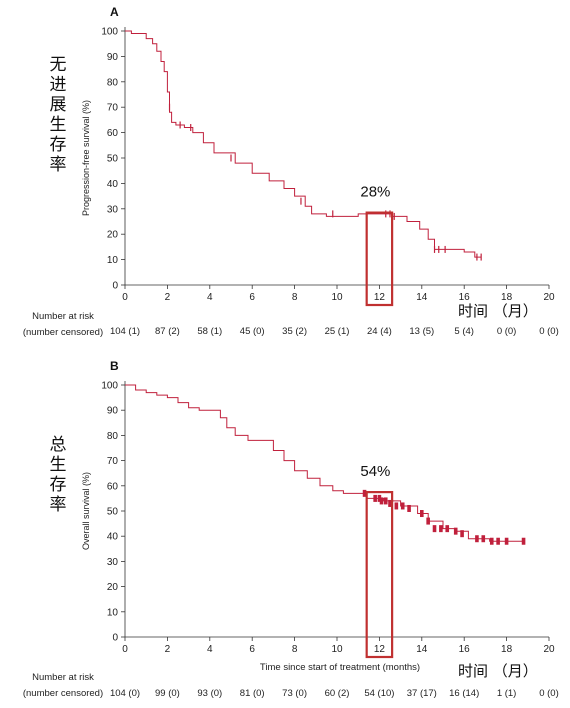  I want to click on x-tick-label: 4, so click(210, 649).